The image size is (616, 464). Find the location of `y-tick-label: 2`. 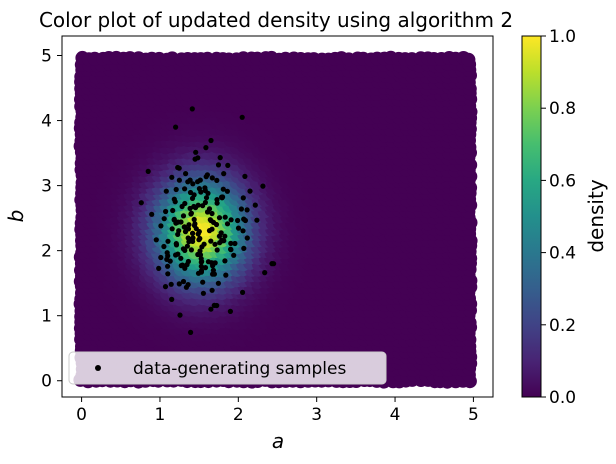

y-tick-label: 2 is located at coordinates (46, 252).